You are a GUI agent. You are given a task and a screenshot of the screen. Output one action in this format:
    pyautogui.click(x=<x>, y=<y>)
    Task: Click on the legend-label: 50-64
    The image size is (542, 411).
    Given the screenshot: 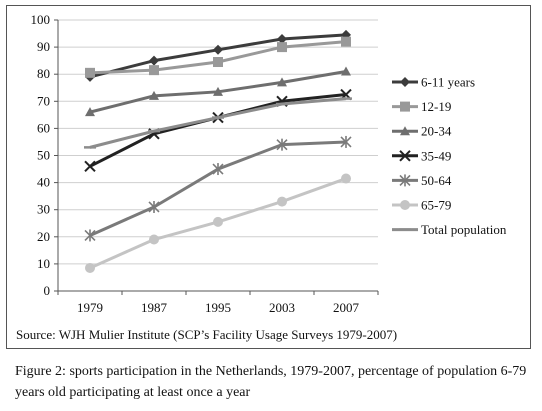 What is the action you would take?
    pyautogui.click(x=436, y=180)
    